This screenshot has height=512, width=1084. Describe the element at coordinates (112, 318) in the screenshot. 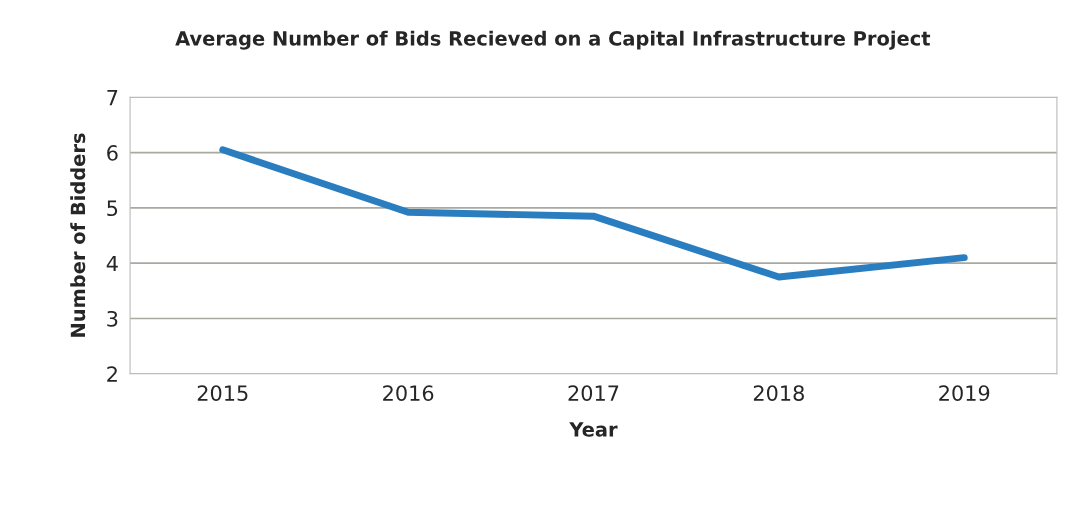

I see `y-tick-label: 3` at that location.